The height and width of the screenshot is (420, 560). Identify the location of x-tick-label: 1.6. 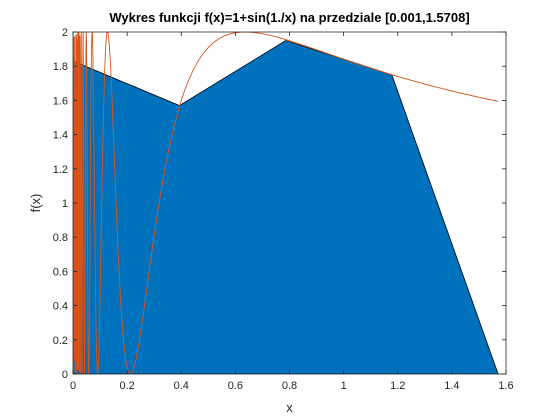
(505, 386).